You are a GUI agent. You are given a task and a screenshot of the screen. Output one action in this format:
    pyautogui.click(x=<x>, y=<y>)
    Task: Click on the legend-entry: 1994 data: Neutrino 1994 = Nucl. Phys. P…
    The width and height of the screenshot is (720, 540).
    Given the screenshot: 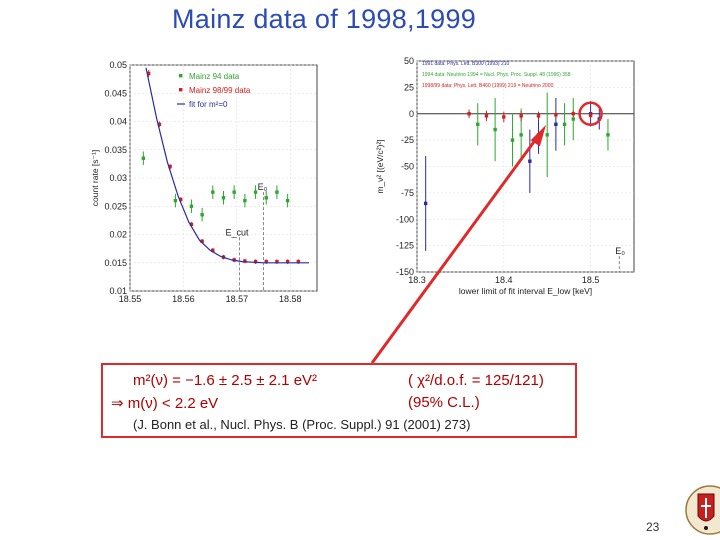 What is the action you would take?
    pyautogui.click(x=496, y=75)
    